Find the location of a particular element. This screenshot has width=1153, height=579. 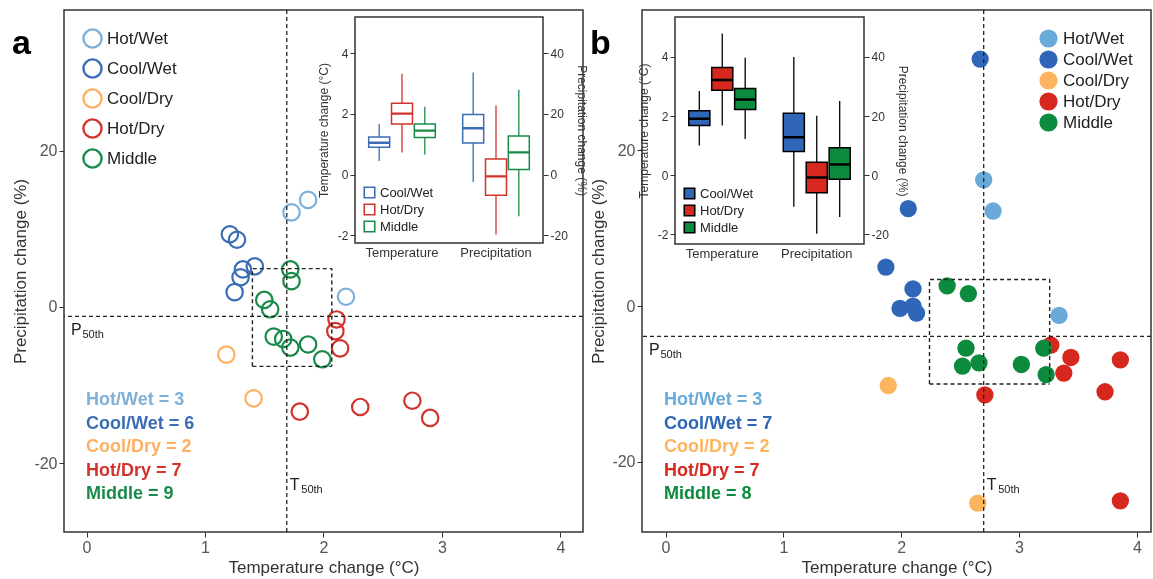

annotation: Cool/Wet = 7 is located at coordinates (718, 422).